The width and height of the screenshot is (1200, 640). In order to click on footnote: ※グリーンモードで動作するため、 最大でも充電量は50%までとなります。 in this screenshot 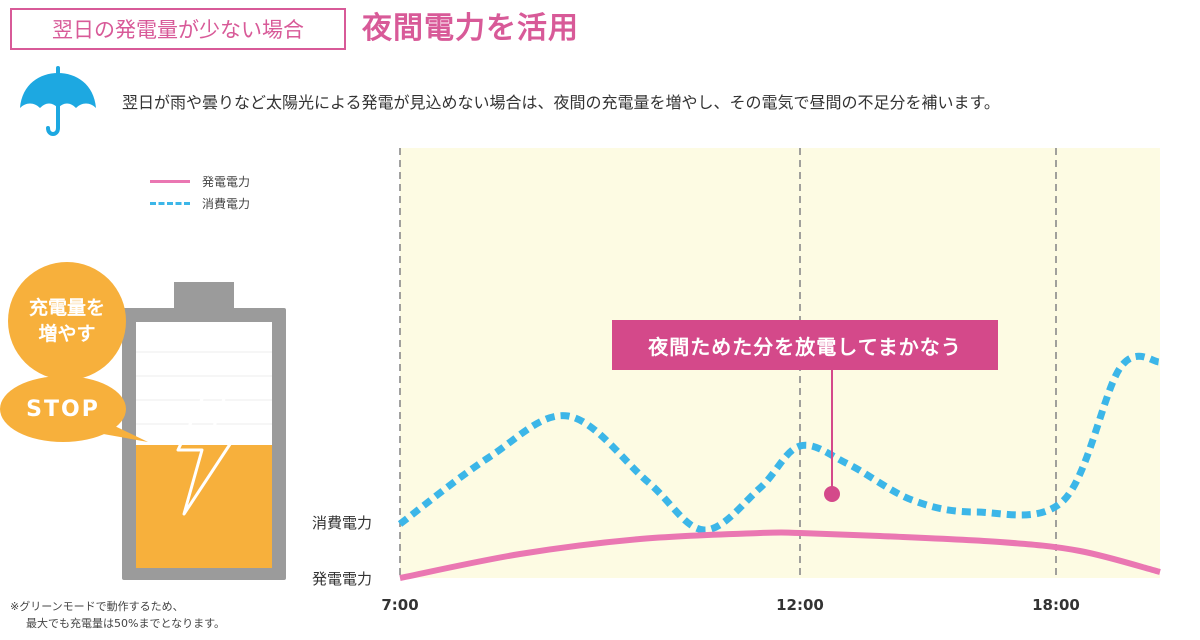, I will do `click(117, 615)`.